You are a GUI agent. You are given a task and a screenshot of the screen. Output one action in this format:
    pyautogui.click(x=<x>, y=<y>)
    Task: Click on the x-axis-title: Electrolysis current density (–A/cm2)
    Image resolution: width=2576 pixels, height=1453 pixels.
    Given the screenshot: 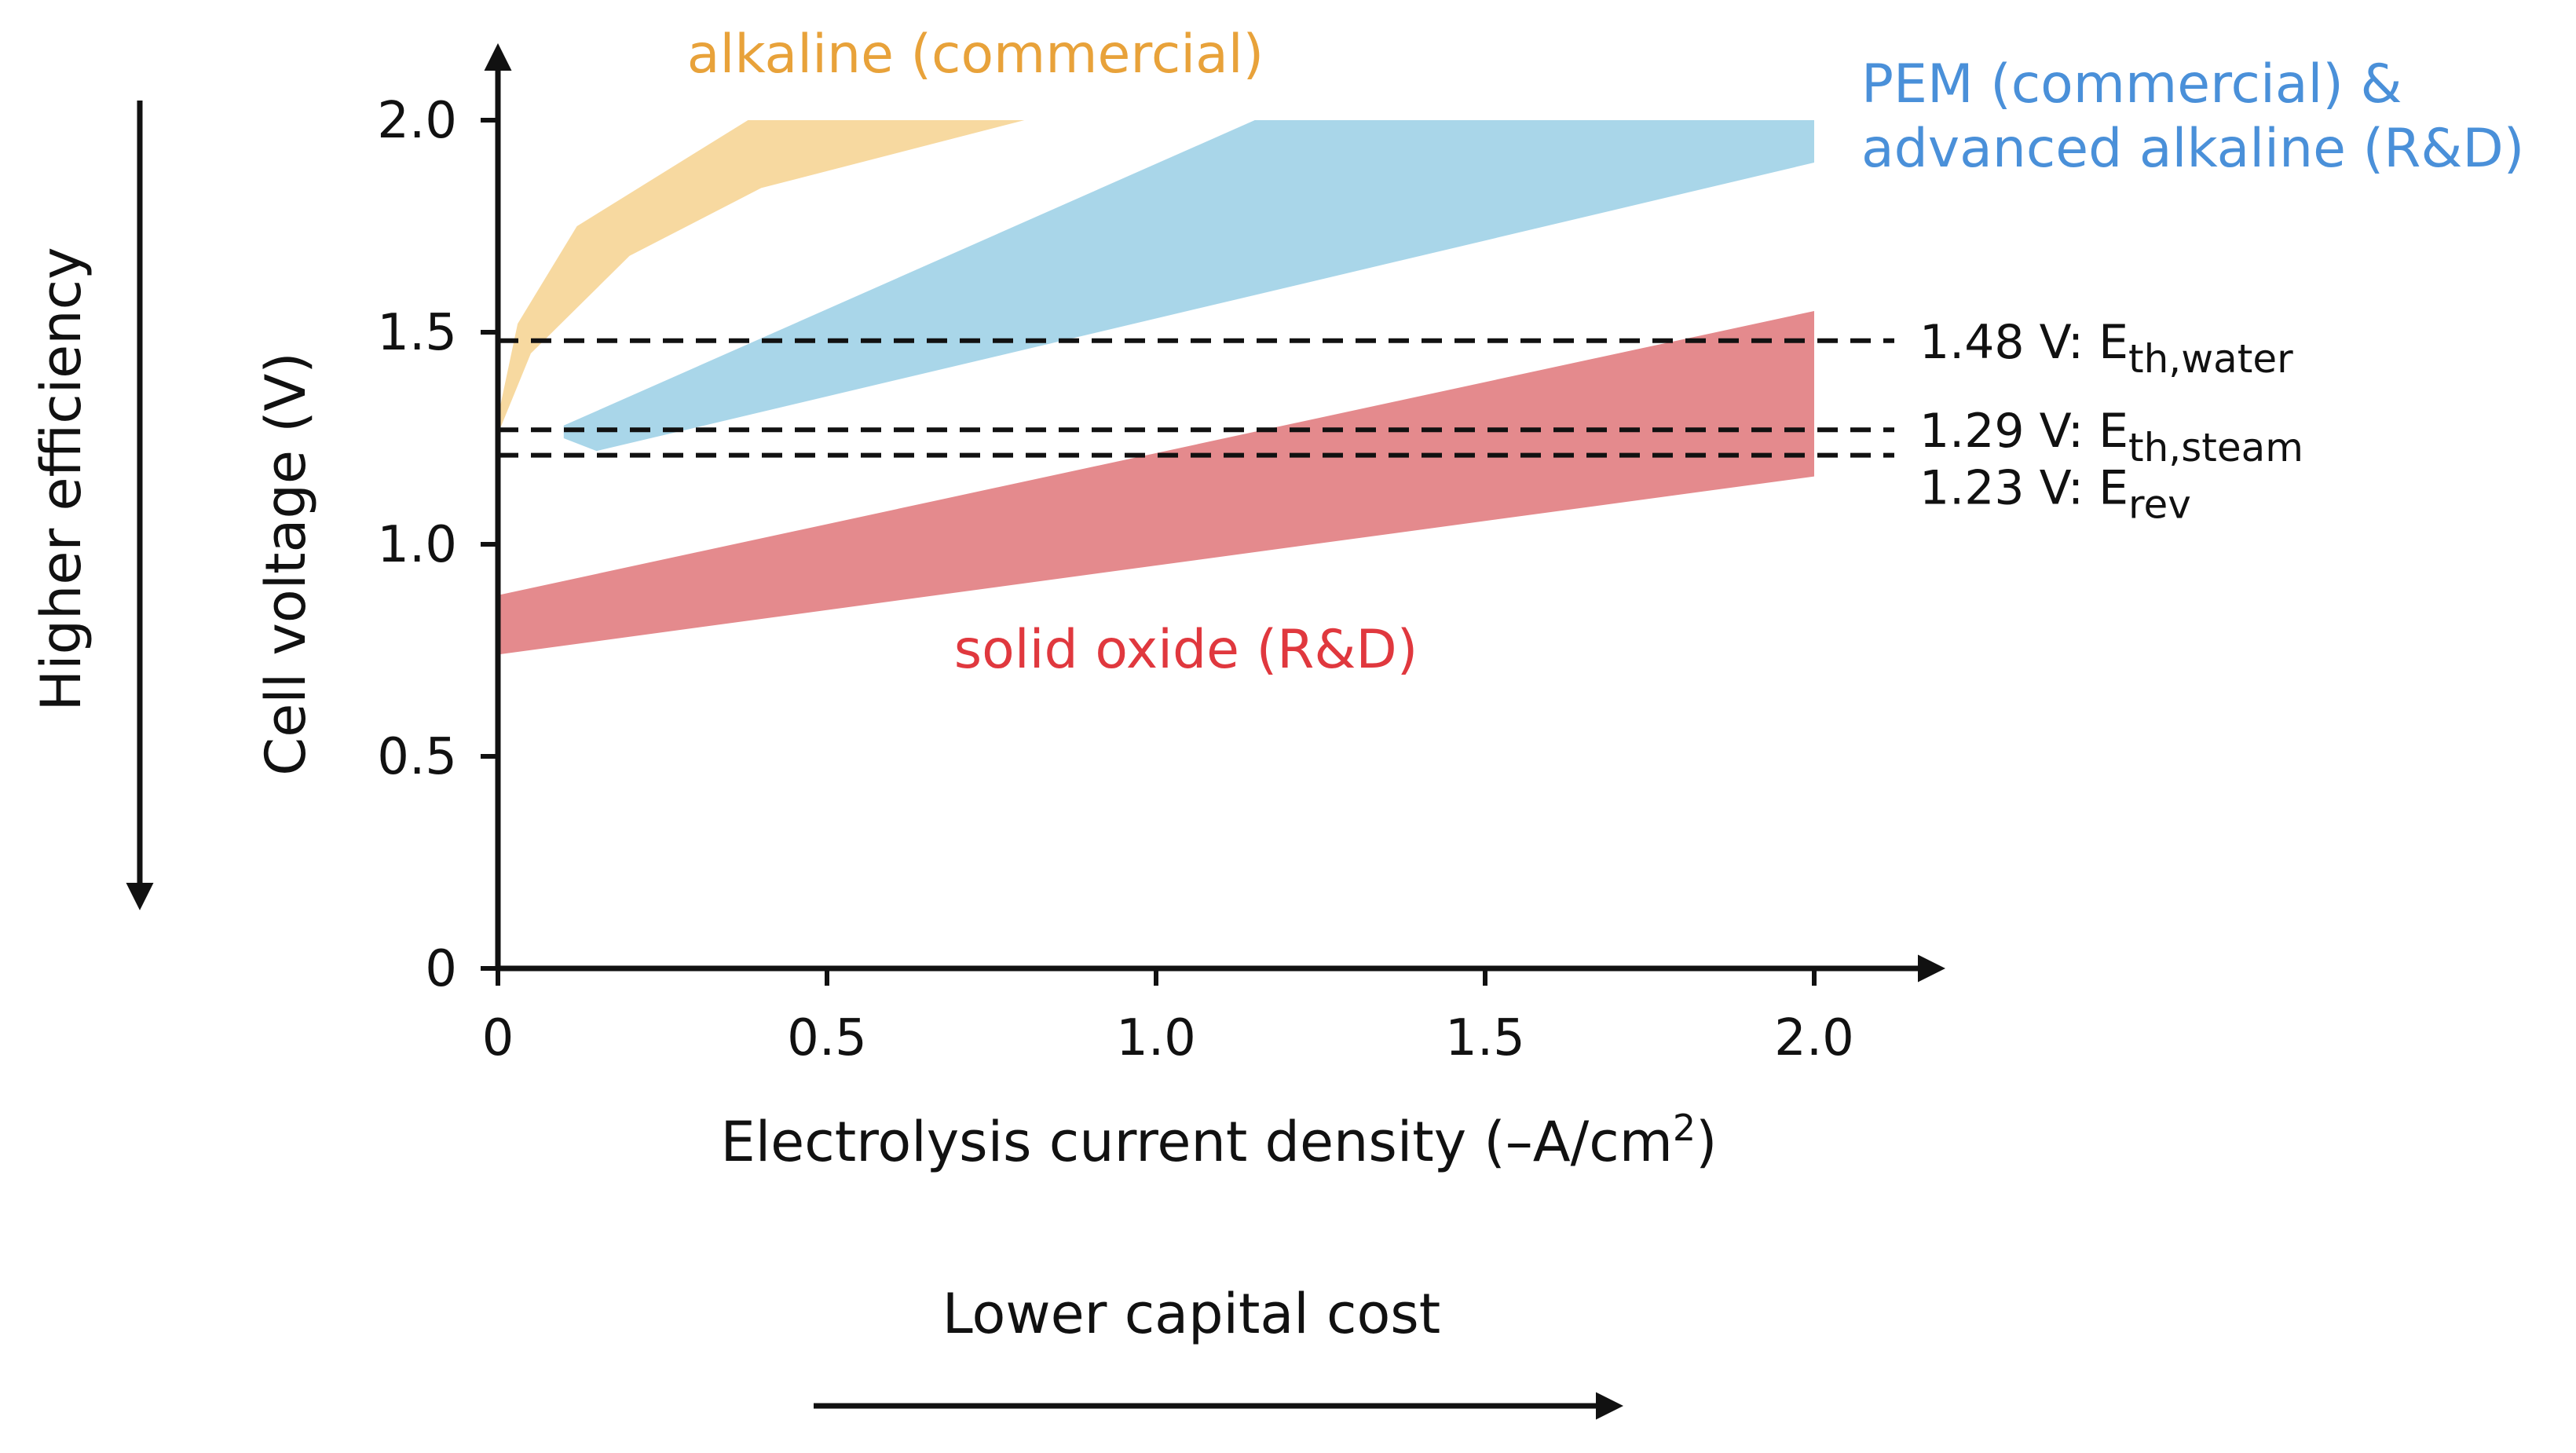 What is the action you would take?
    pyautogui.click(x=1219, y=1140)
    